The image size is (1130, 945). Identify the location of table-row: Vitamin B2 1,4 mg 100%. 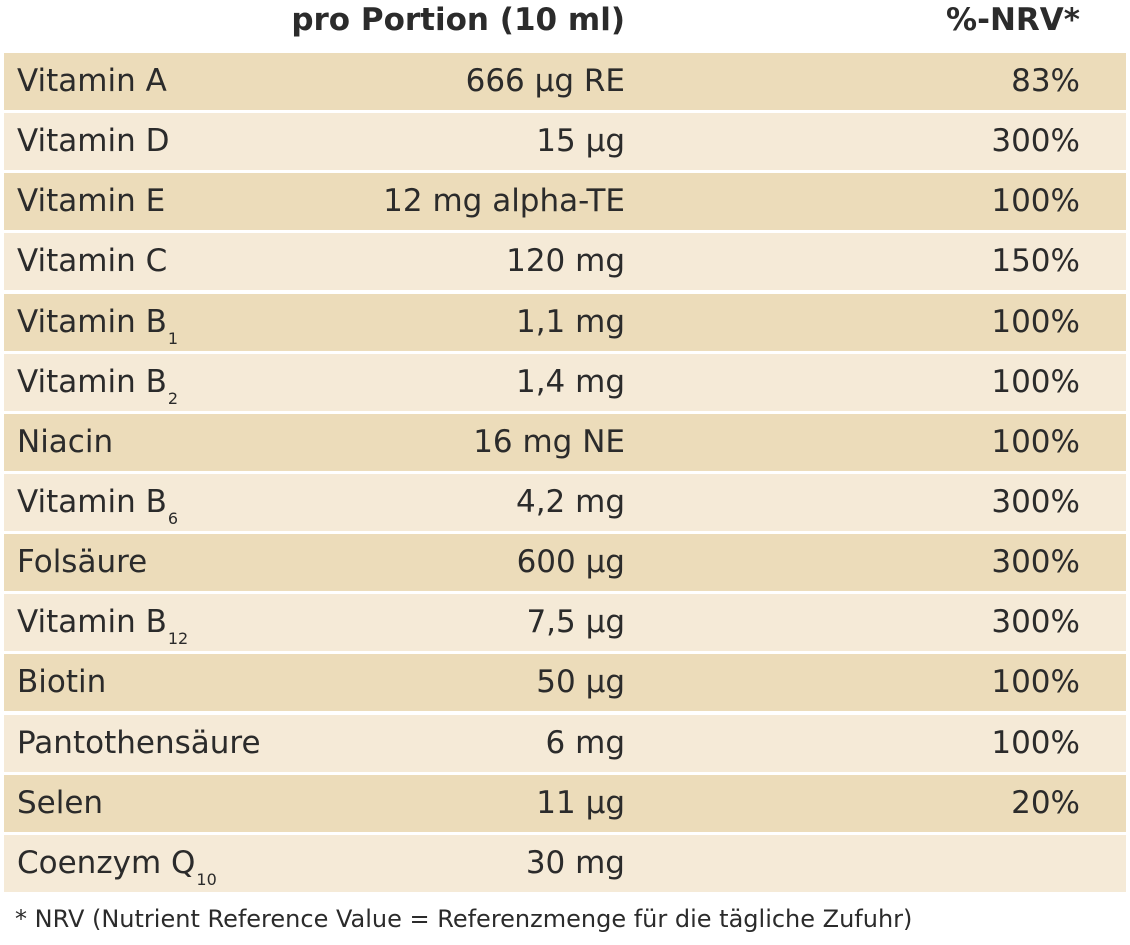
(565, 382).